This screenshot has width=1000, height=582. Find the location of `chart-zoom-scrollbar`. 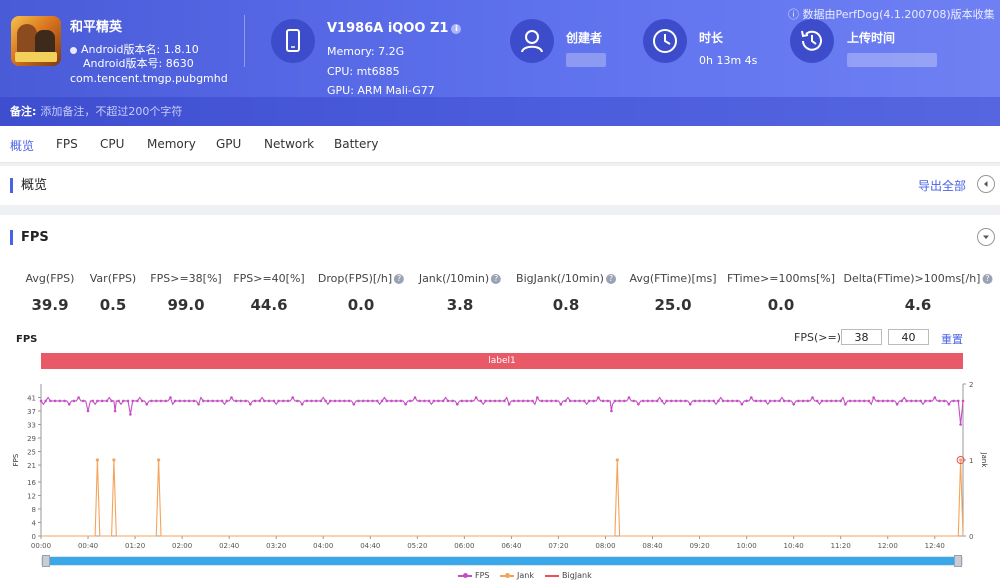

chart-zoom-scrollbar is located at coordinates (502, 561).